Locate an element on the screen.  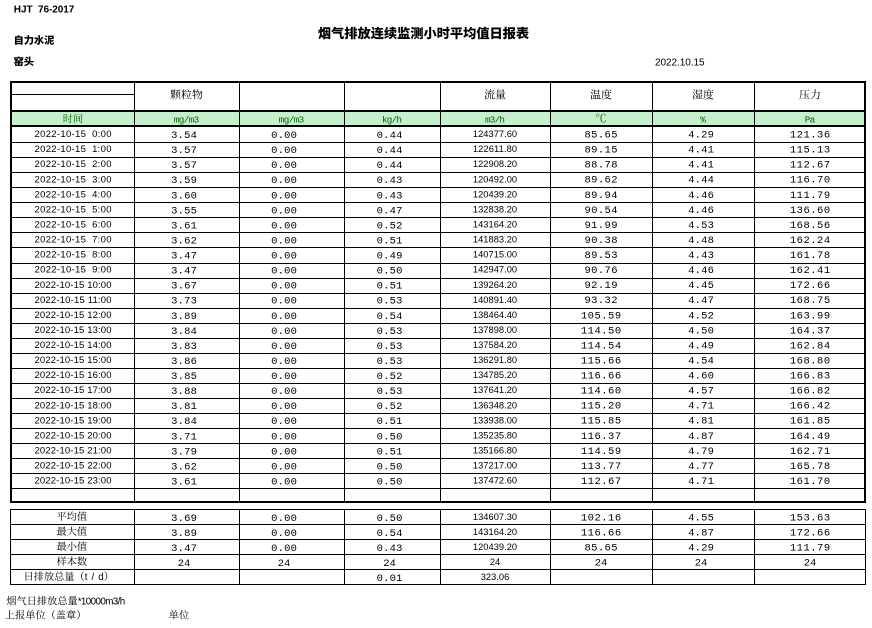
svg-text: 162.84 is located at coordinates (810, 346).